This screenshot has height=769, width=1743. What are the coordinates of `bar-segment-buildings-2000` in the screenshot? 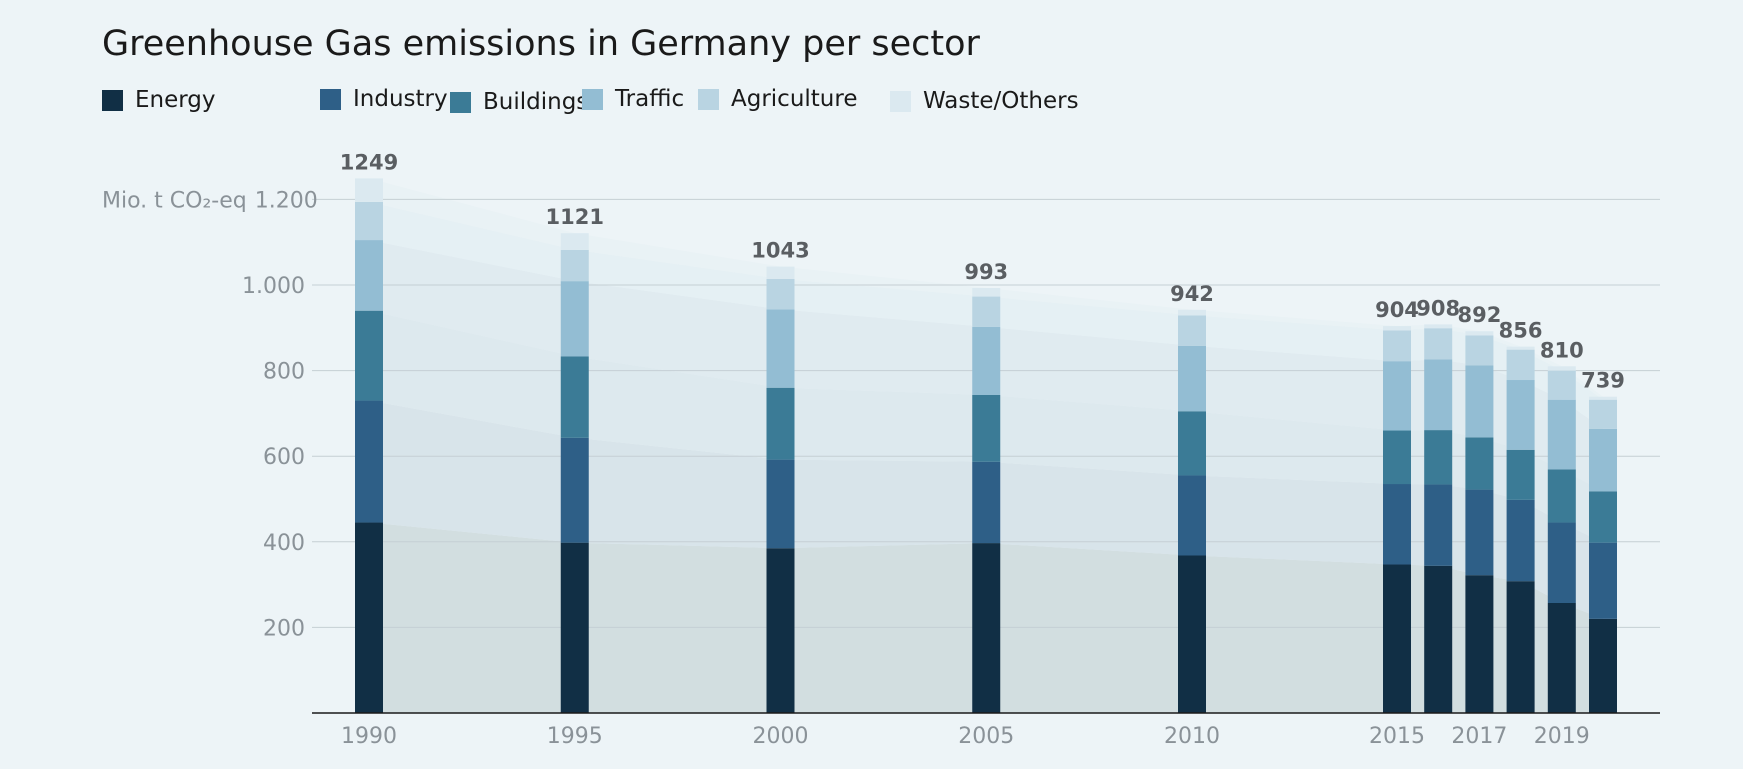 It's located at (780, 423).